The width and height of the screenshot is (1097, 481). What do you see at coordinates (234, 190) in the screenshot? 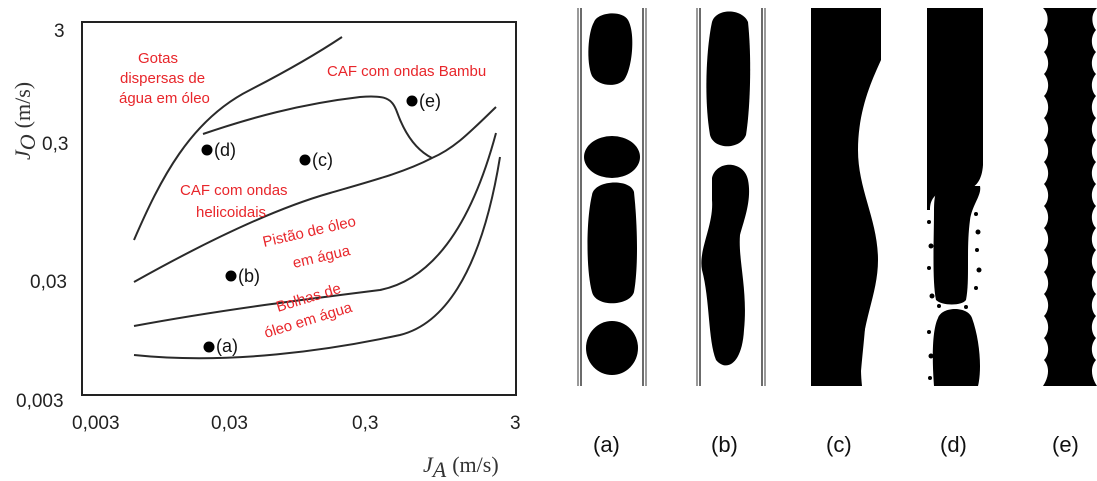
I see `region-label-caf-helicoidais: CAF com ondas` at bounding box center [234, 190].